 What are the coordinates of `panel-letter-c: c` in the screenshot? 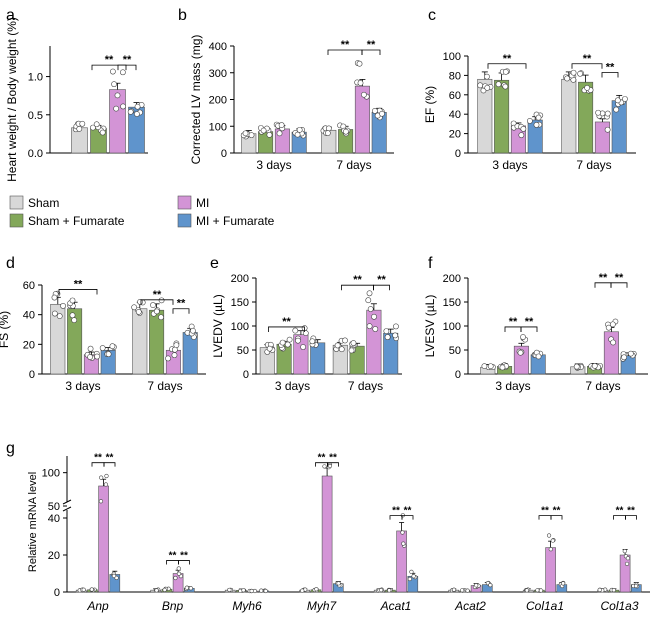 It's located at (432, 15).